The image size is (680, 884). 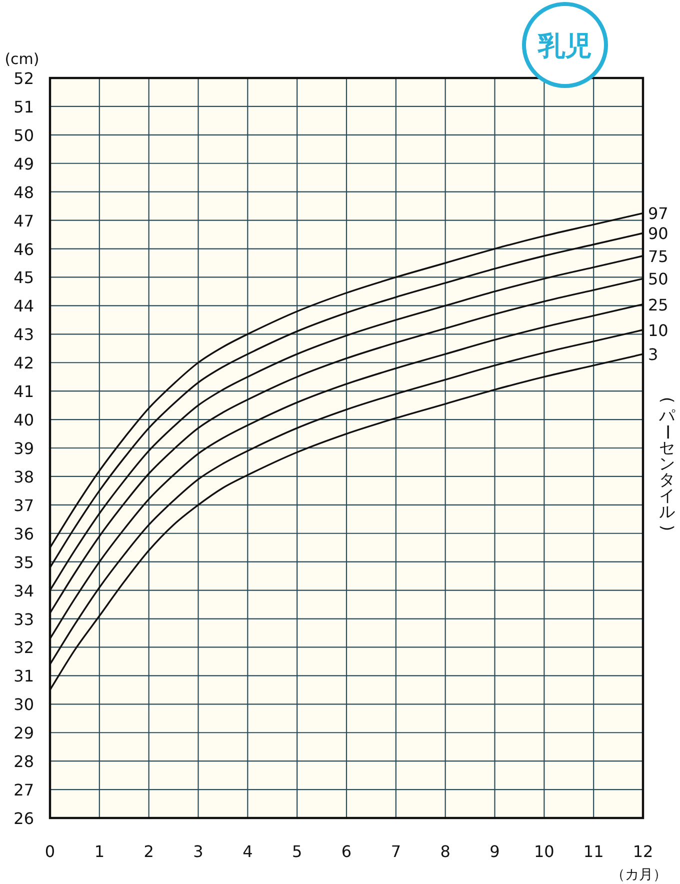 I want to click on y-tick-label: 32, so click(x=24, y=648).